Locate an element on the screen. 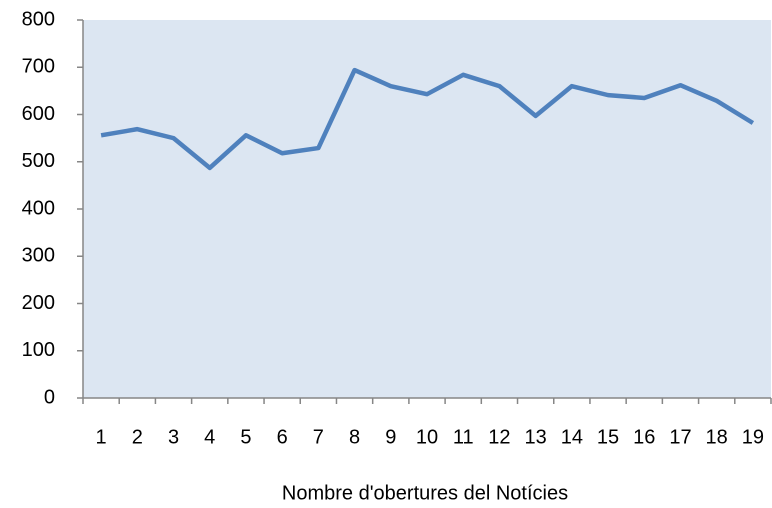 The width and height of the screenshot is (772, 508). y-tick-label: 200 is located at coordinates (38, 303).